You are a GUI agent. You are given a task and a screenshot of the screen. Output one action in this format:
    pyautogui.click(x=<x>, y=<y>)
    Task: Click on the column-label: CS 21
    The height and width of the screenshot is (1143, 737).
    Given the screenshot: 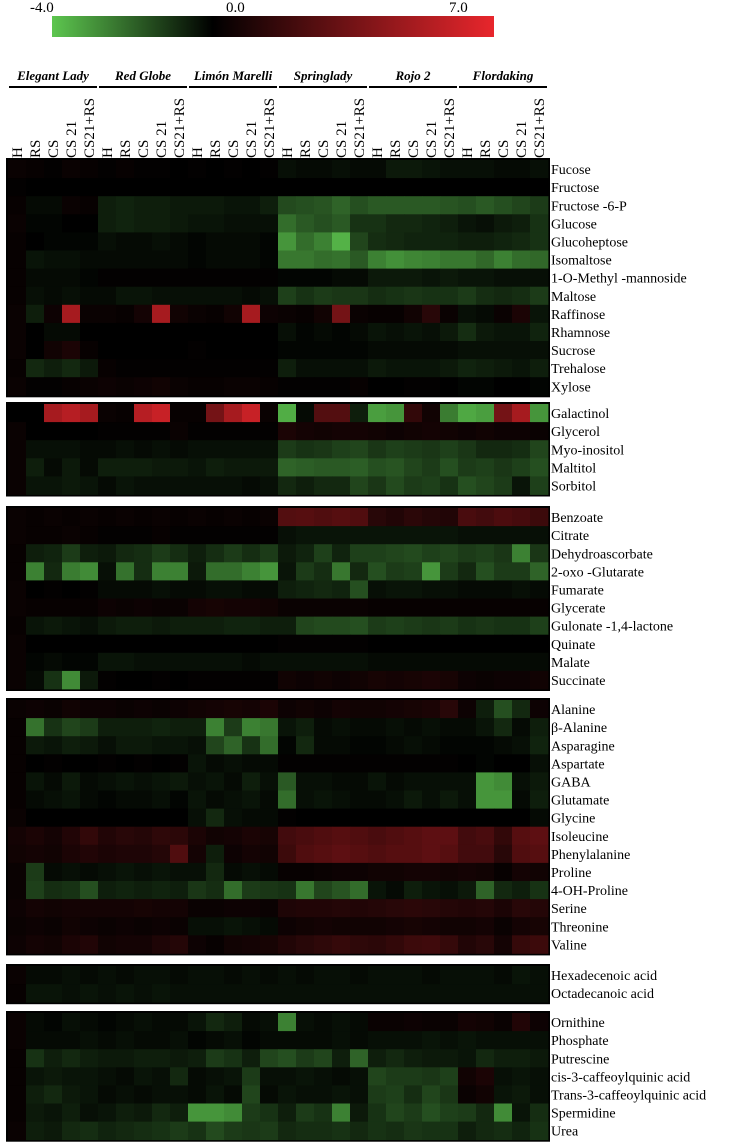 What is the action you would take?
    pyautogui.click(x=72, y=139)
    